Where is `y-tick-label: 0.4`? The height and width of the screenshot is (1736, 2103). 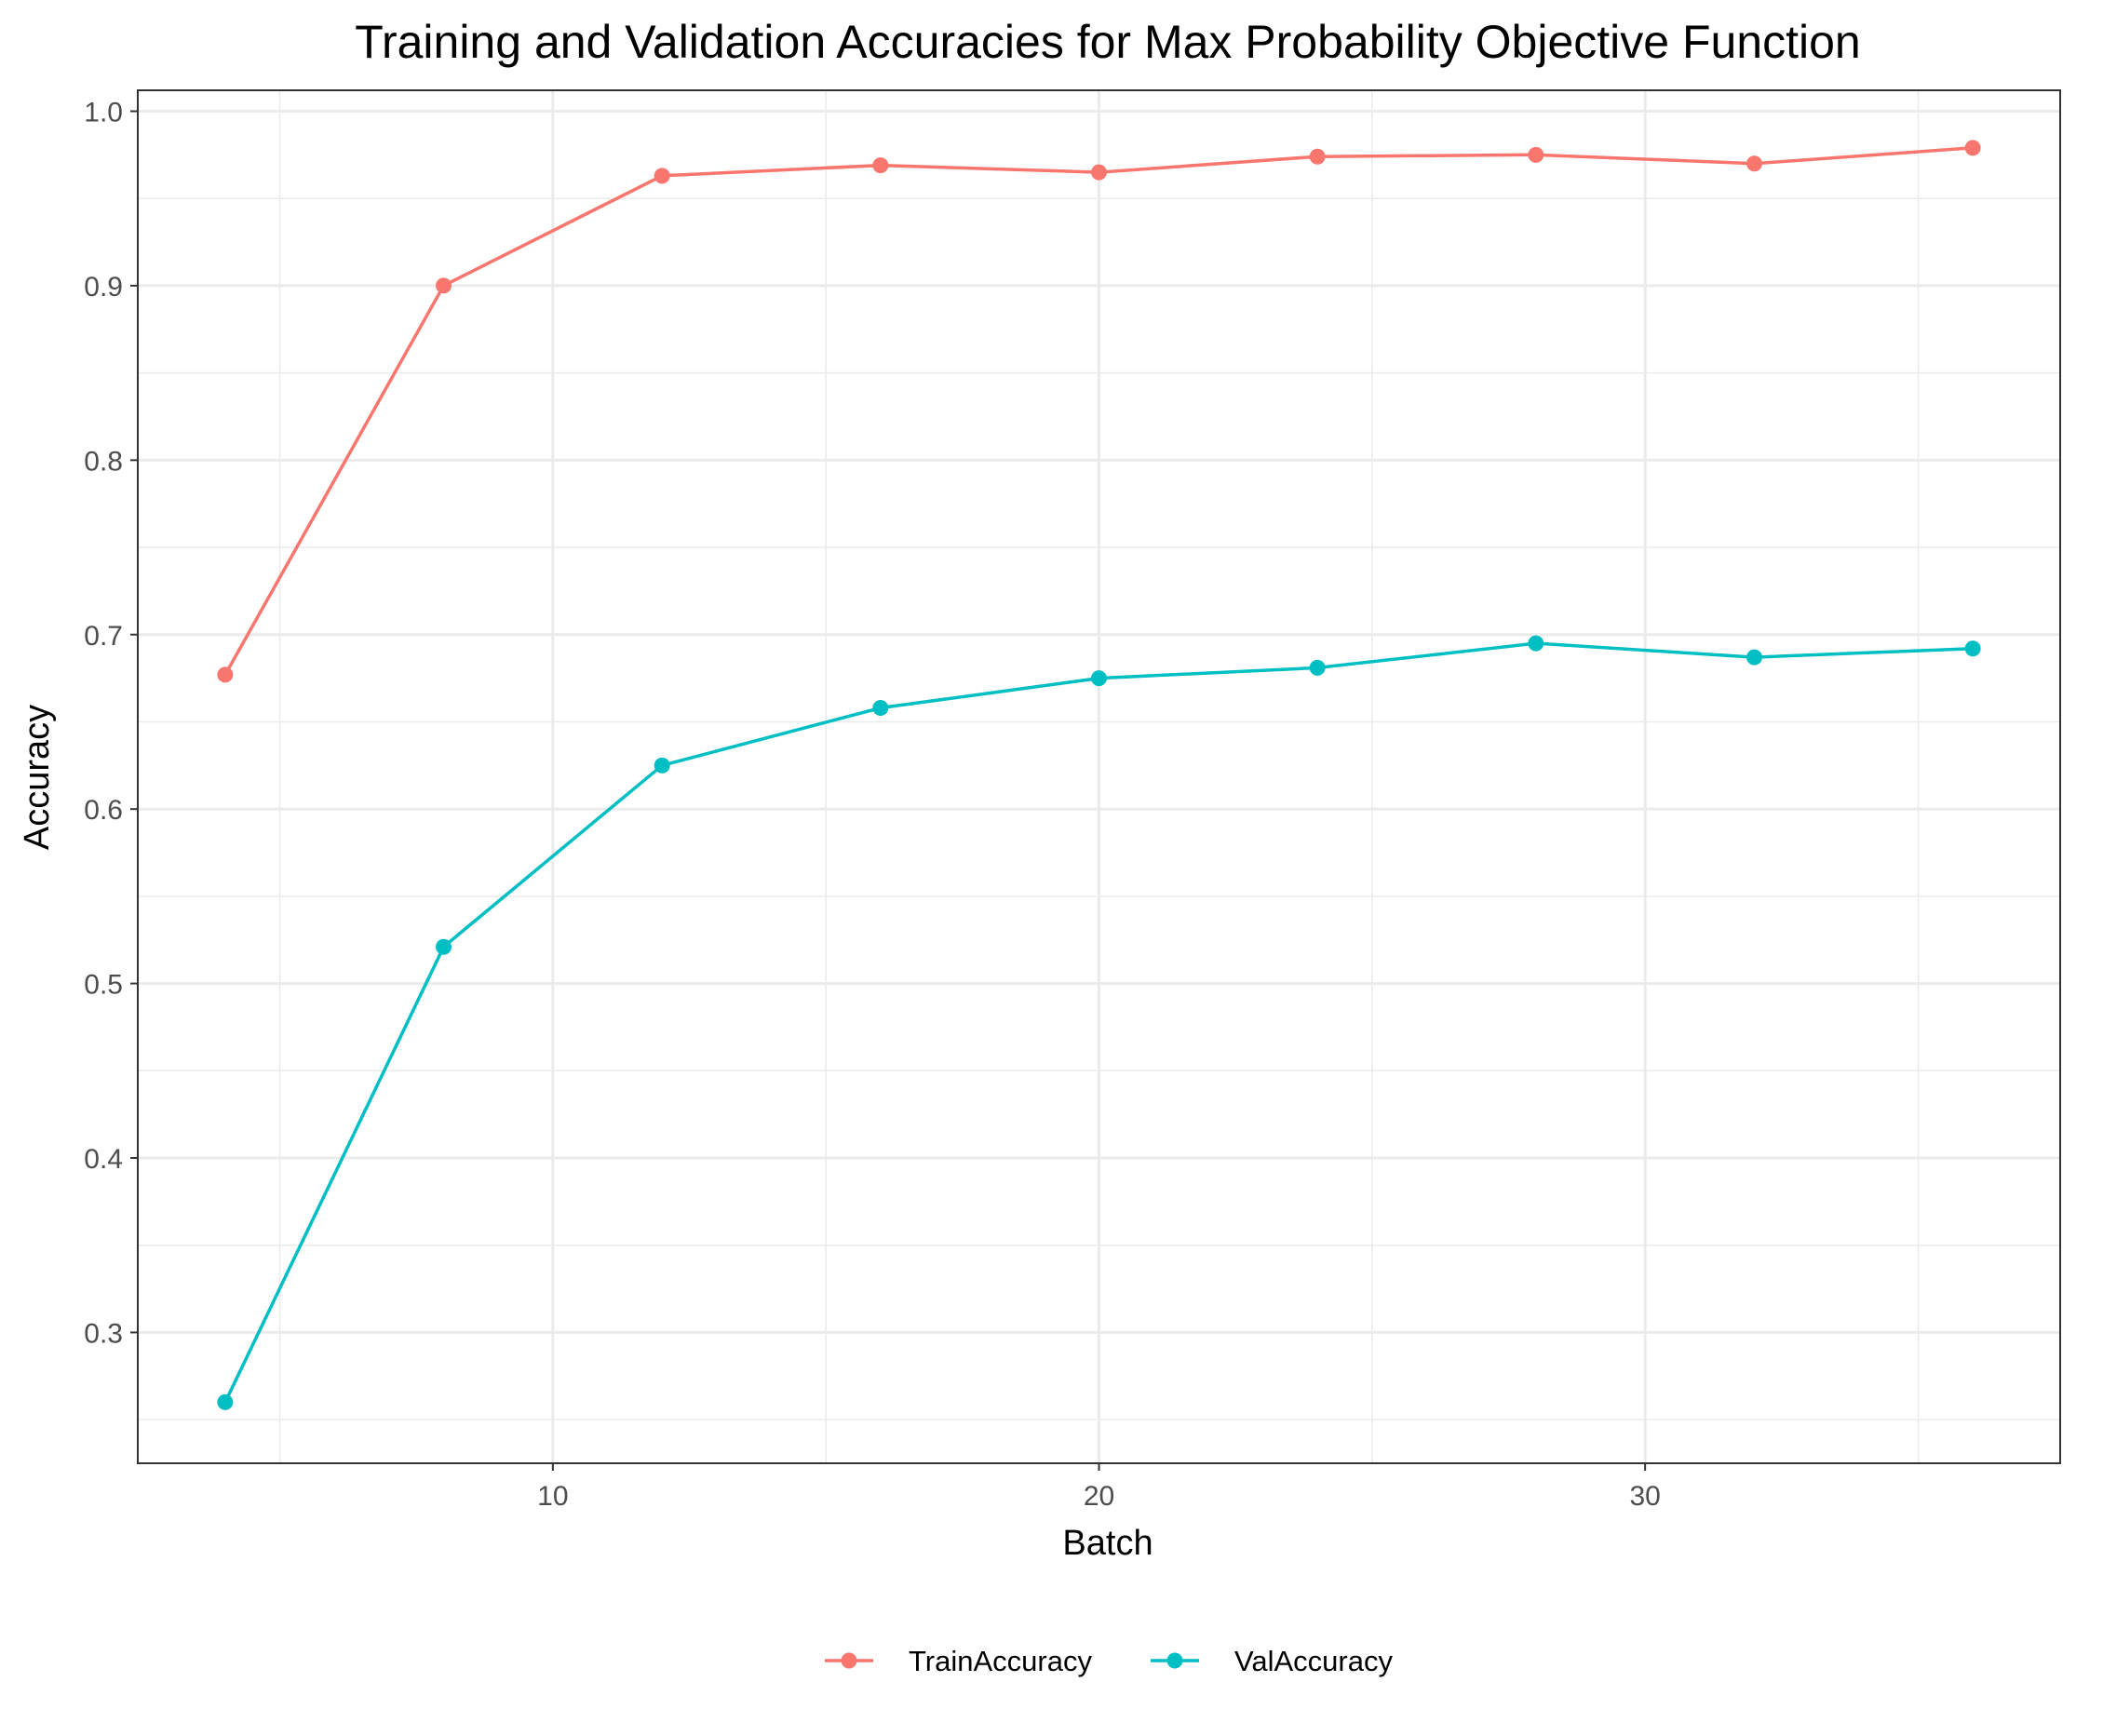 y-tick-label: 0.4 is located at coordinates (103, 1160).